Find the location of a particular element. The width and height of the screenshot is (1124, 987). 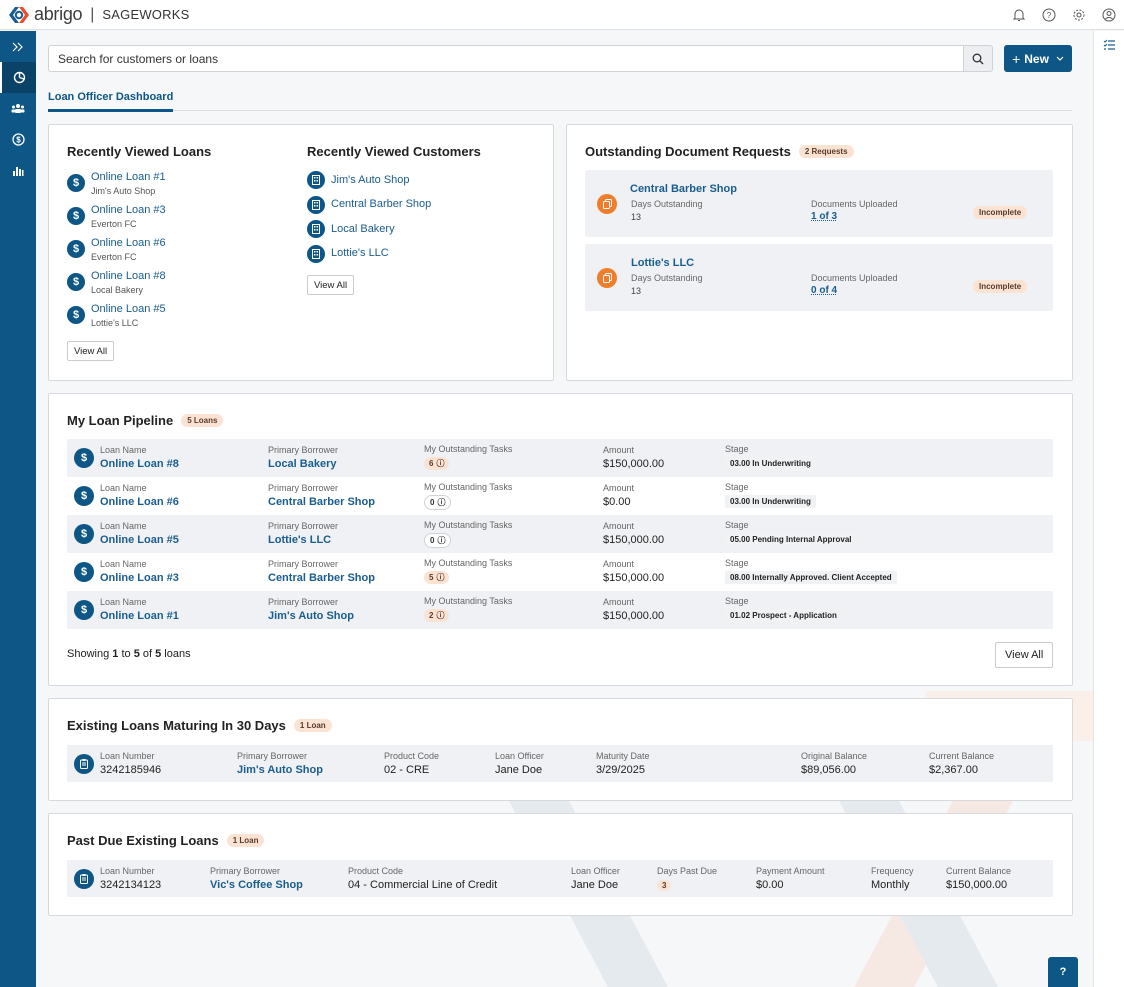

list-item: Local Bakery is located at coordinates (369, 229).